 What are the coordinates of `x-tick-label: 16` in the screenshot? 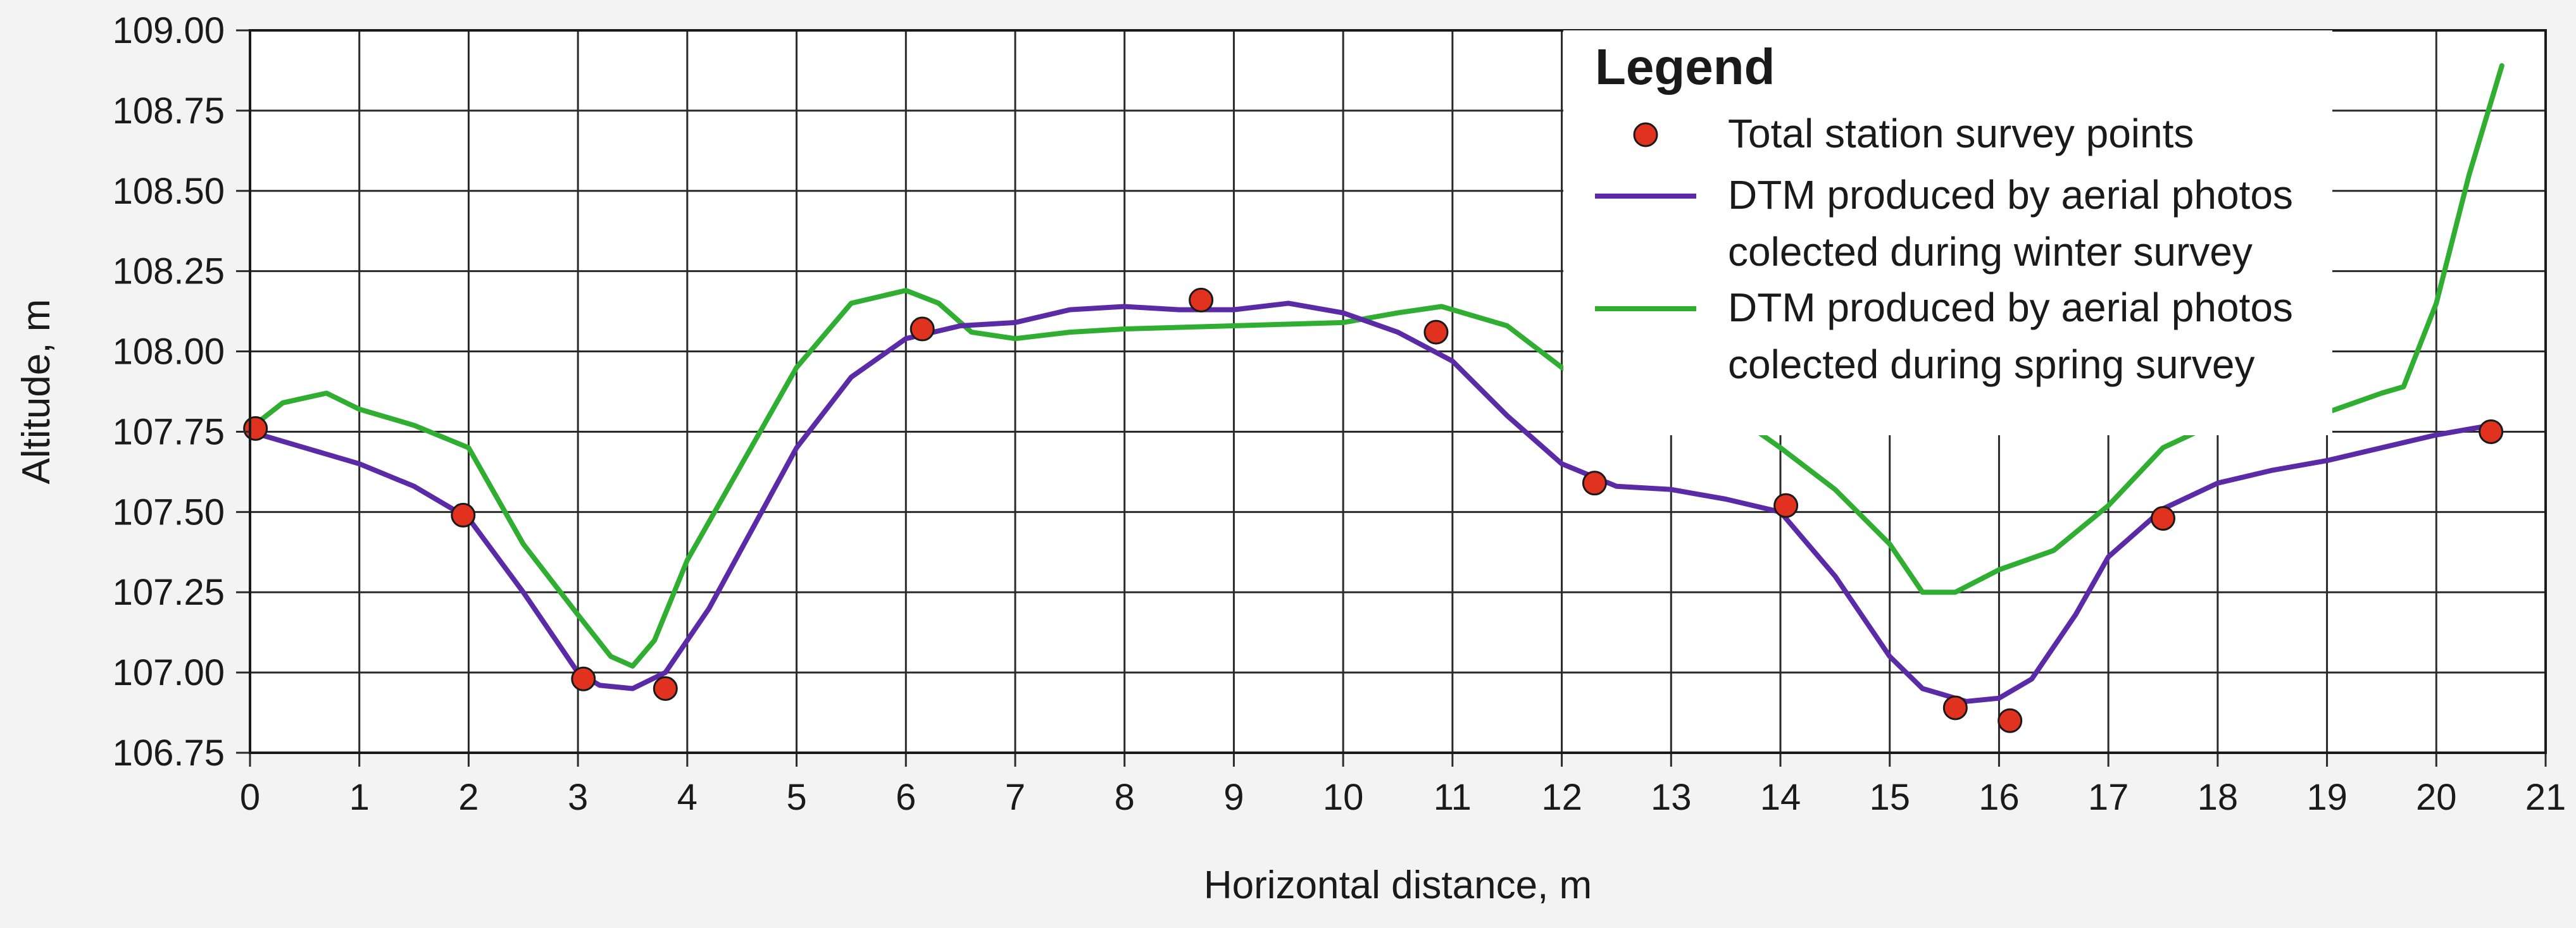 It's located at (1999, 797).